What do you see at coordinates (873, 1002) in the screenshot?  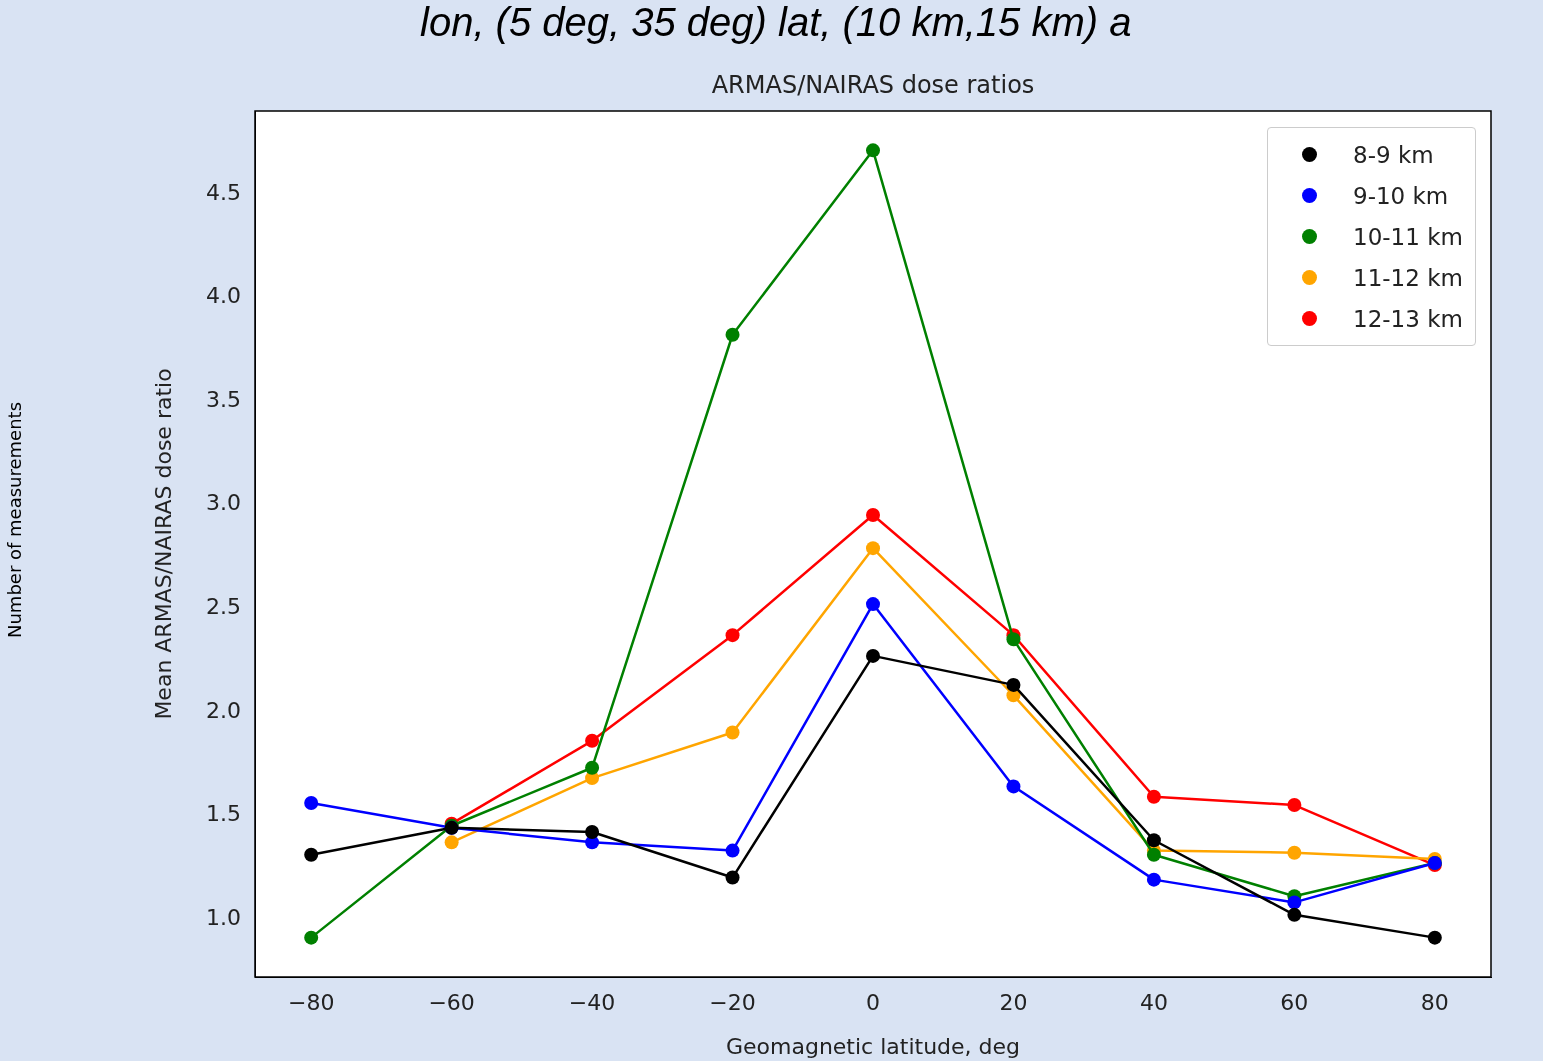 I see `x-tick-label: 0` at bounding box center [873, 1002].